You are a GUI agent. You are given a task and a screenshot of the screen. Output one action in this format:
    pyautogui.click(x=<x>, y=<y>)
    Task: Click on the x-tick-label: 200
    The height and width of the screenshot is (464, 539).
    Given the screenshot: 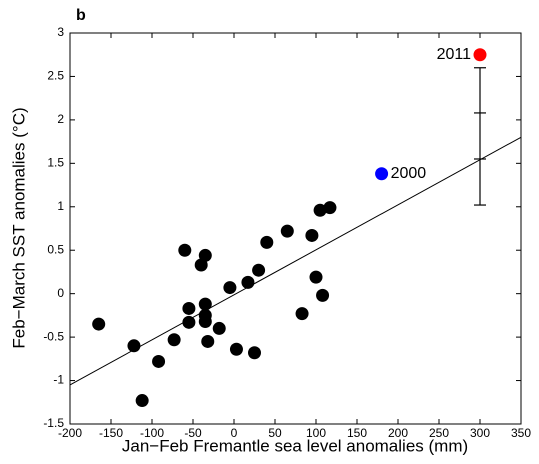 What is the action you would take?
    pyautogui.click(x=398, y=433)
    